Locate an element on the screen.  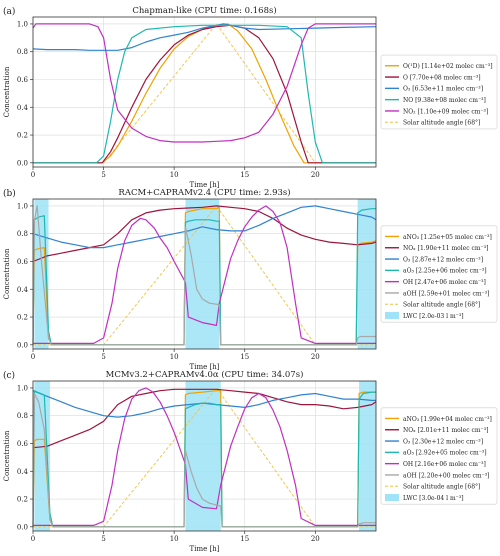
series-line-a0143c is located at coordinates (204, 418).